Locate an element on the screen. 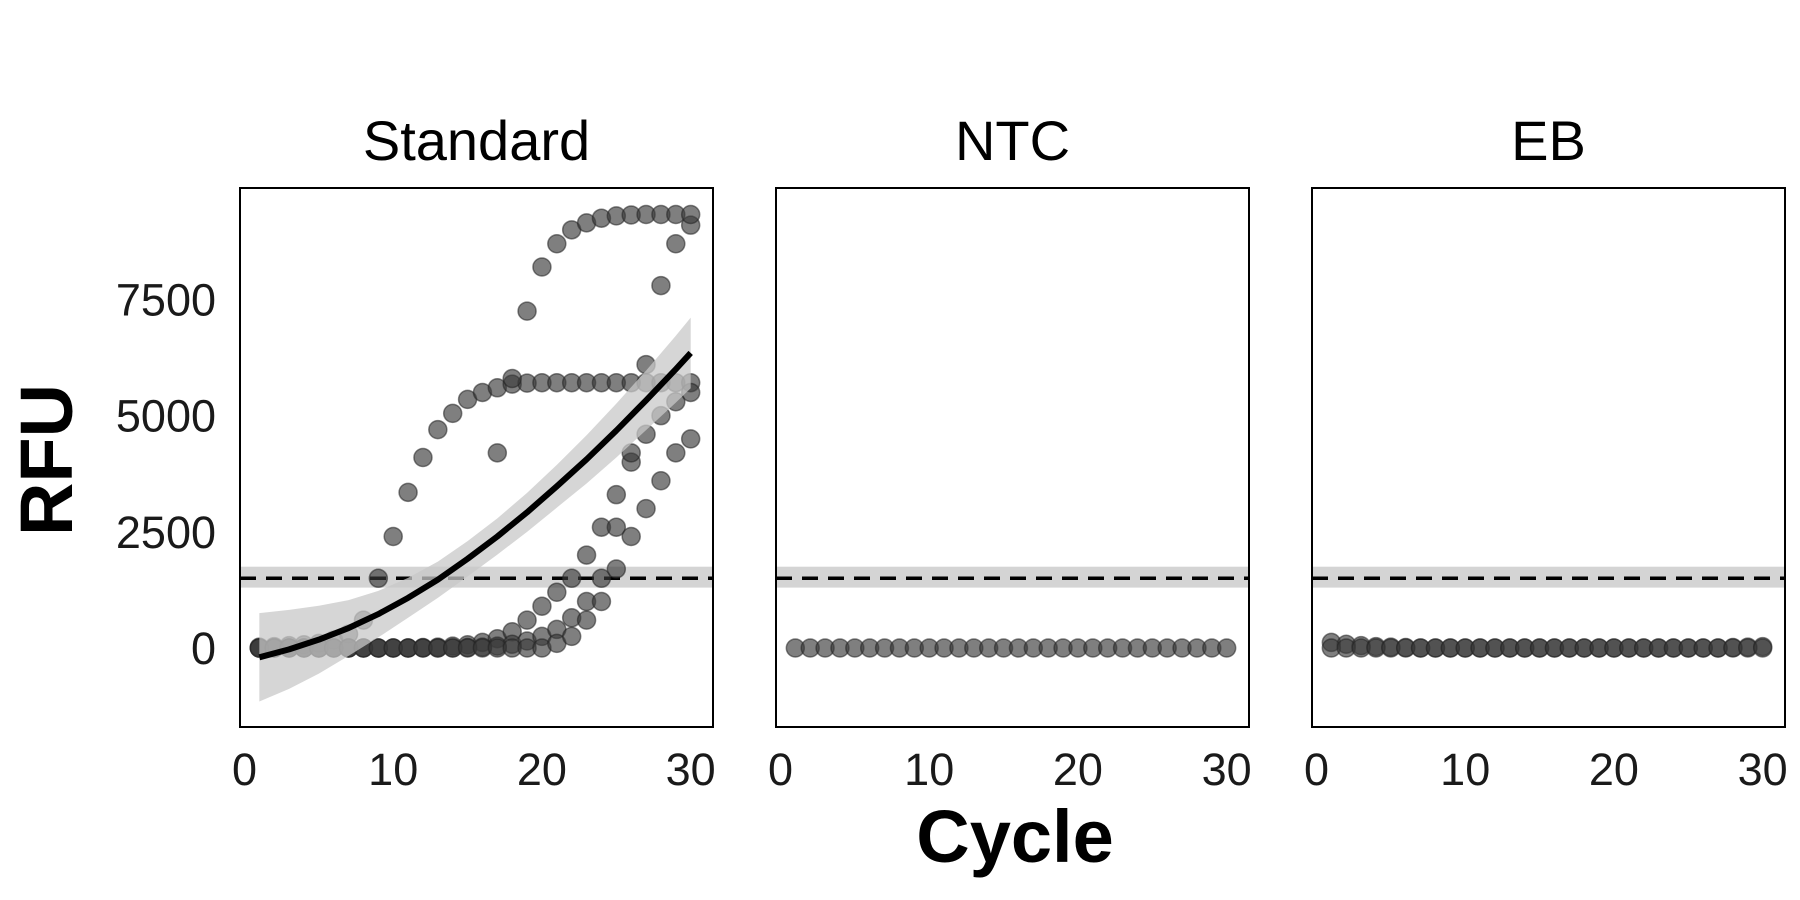 This screenshot has width=1800, height=900. fit-line is located at coordinates (475, 505).